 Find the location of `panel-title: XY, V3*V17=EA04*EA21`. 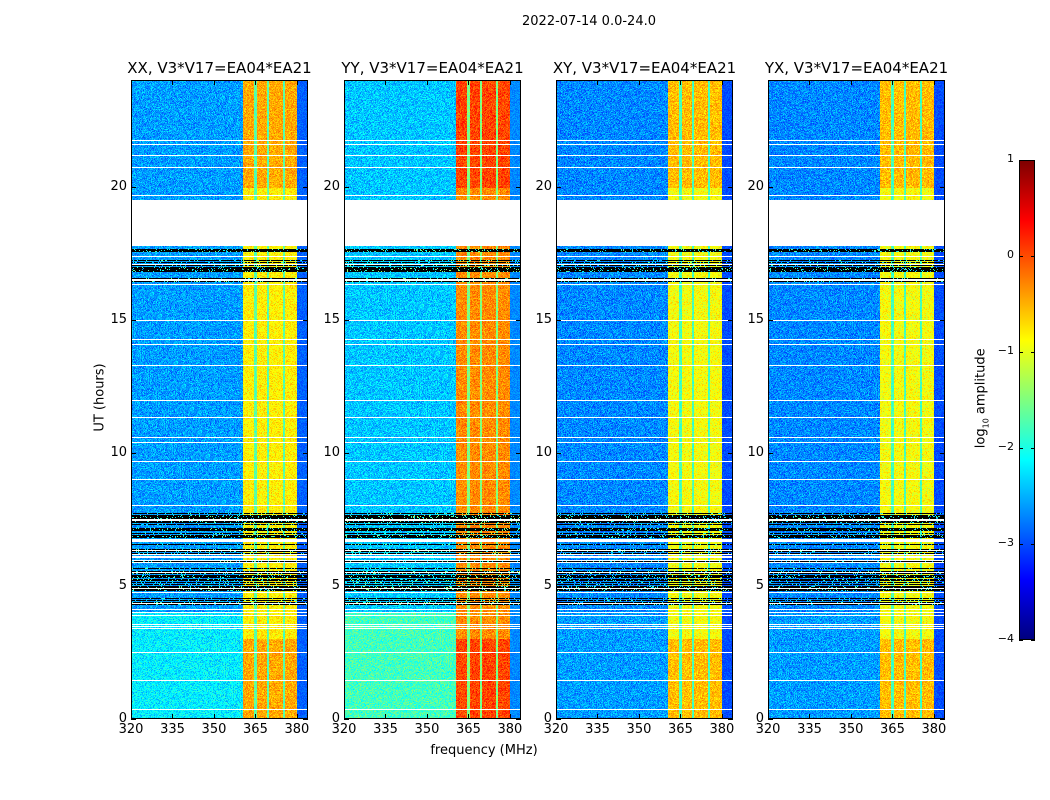

panel-title: XY, V3*V17=EA04*EA21 is located at coordinates (644, 68).